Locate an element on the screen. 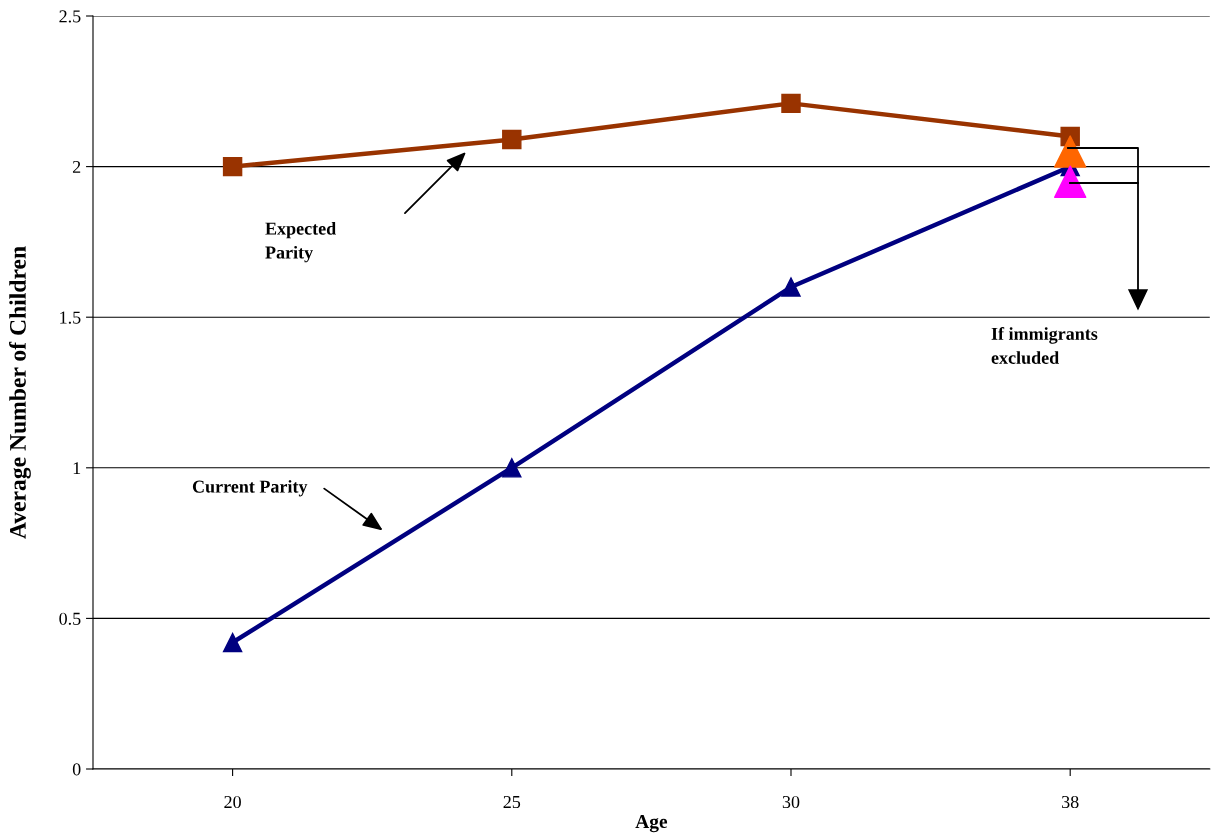  y-tick-label: 0 is located at coordinates (76, 769).